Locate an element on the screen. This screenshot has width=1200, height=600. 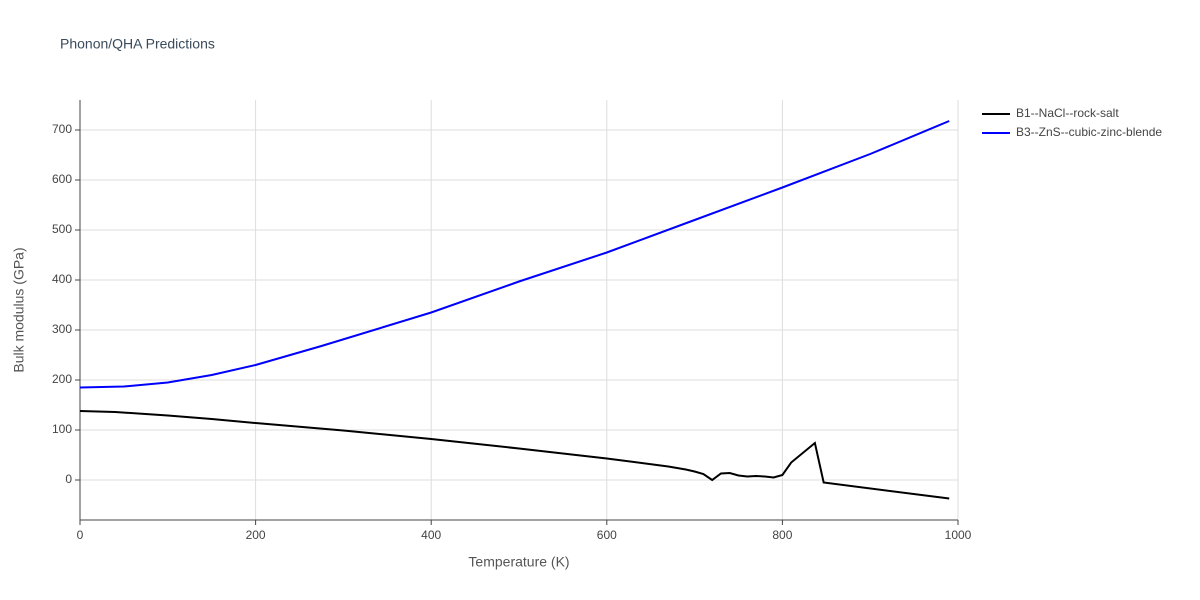
y-tick-label: 0 is located at coordinates (68, 479).